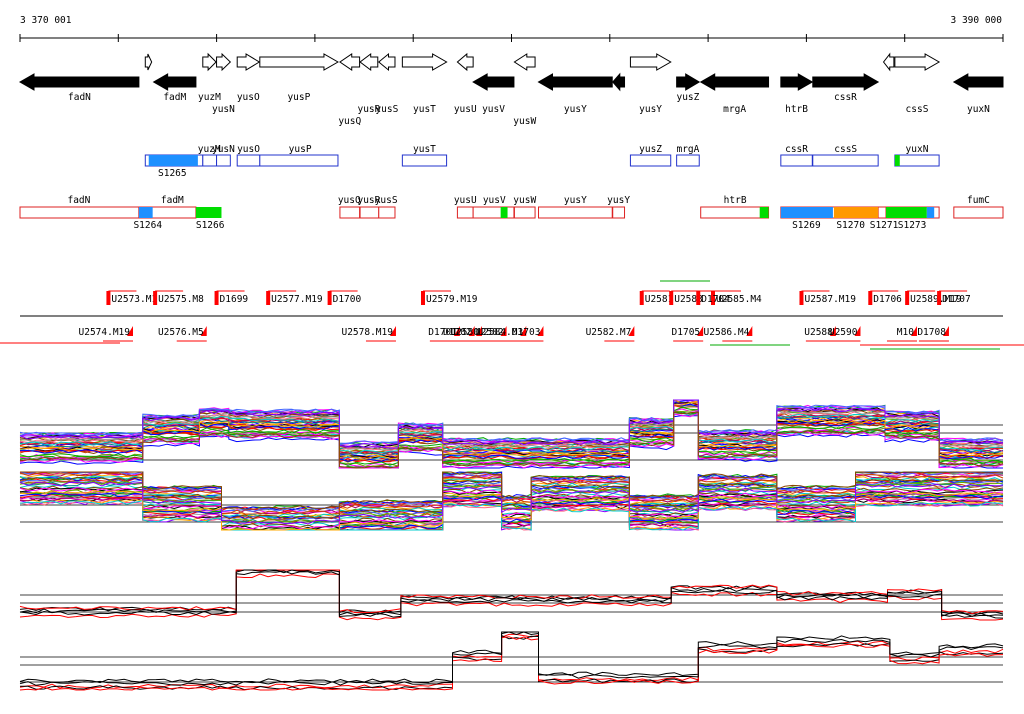 The image size is (1024, 714). What do you see at coordinates (442, 332) in the screenshot?
I see `segment-label: D1701` at bounding box center [442, 332].